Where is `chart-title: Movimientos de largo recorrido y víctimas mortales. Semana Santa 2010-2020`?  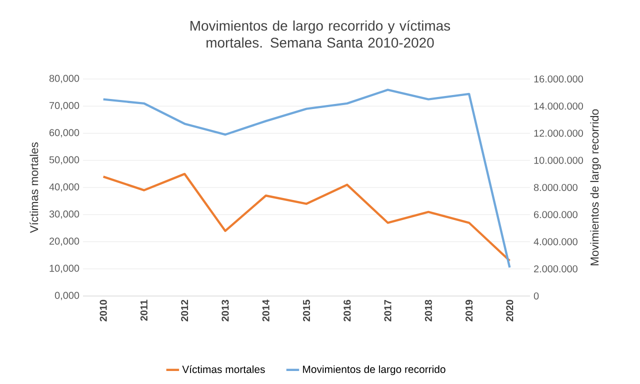 chart-title: Movimientos de largo recorrido y víctimas mortales. Semana Santa 2010-2020 is located at coordinates (320, 34).